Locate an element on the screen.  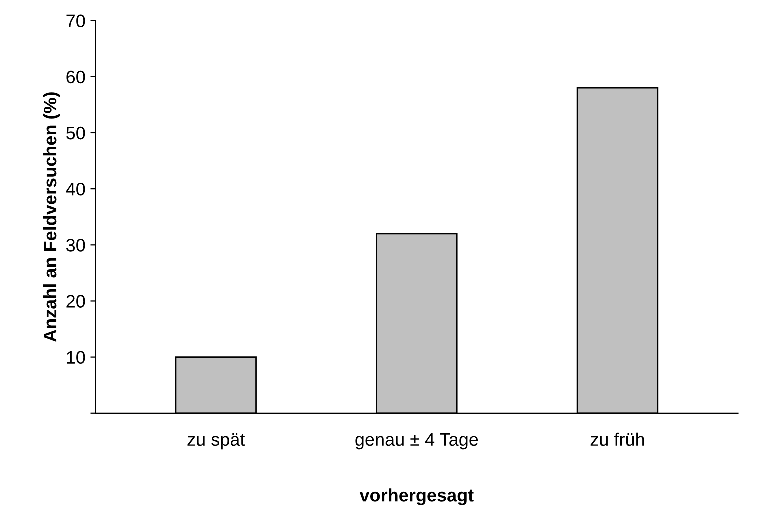
y-axis-title: Anzahl an Feldversuchen (%) is located at coordinates (51, 217).